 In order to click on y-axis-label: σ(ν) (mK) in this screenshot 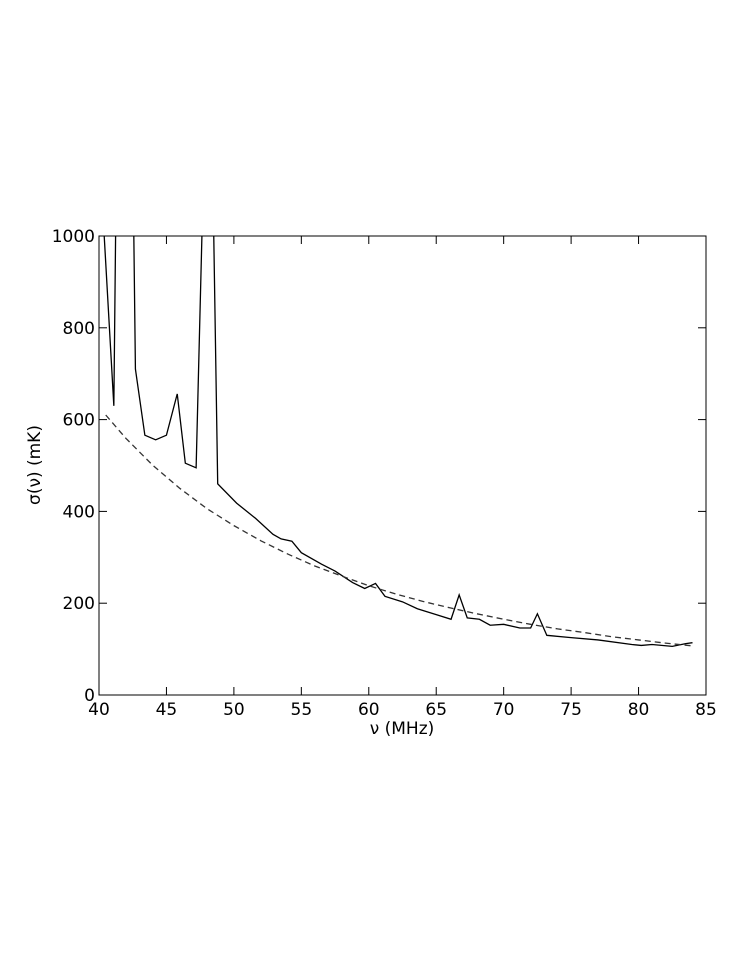, I will do `click(35, 465)`.